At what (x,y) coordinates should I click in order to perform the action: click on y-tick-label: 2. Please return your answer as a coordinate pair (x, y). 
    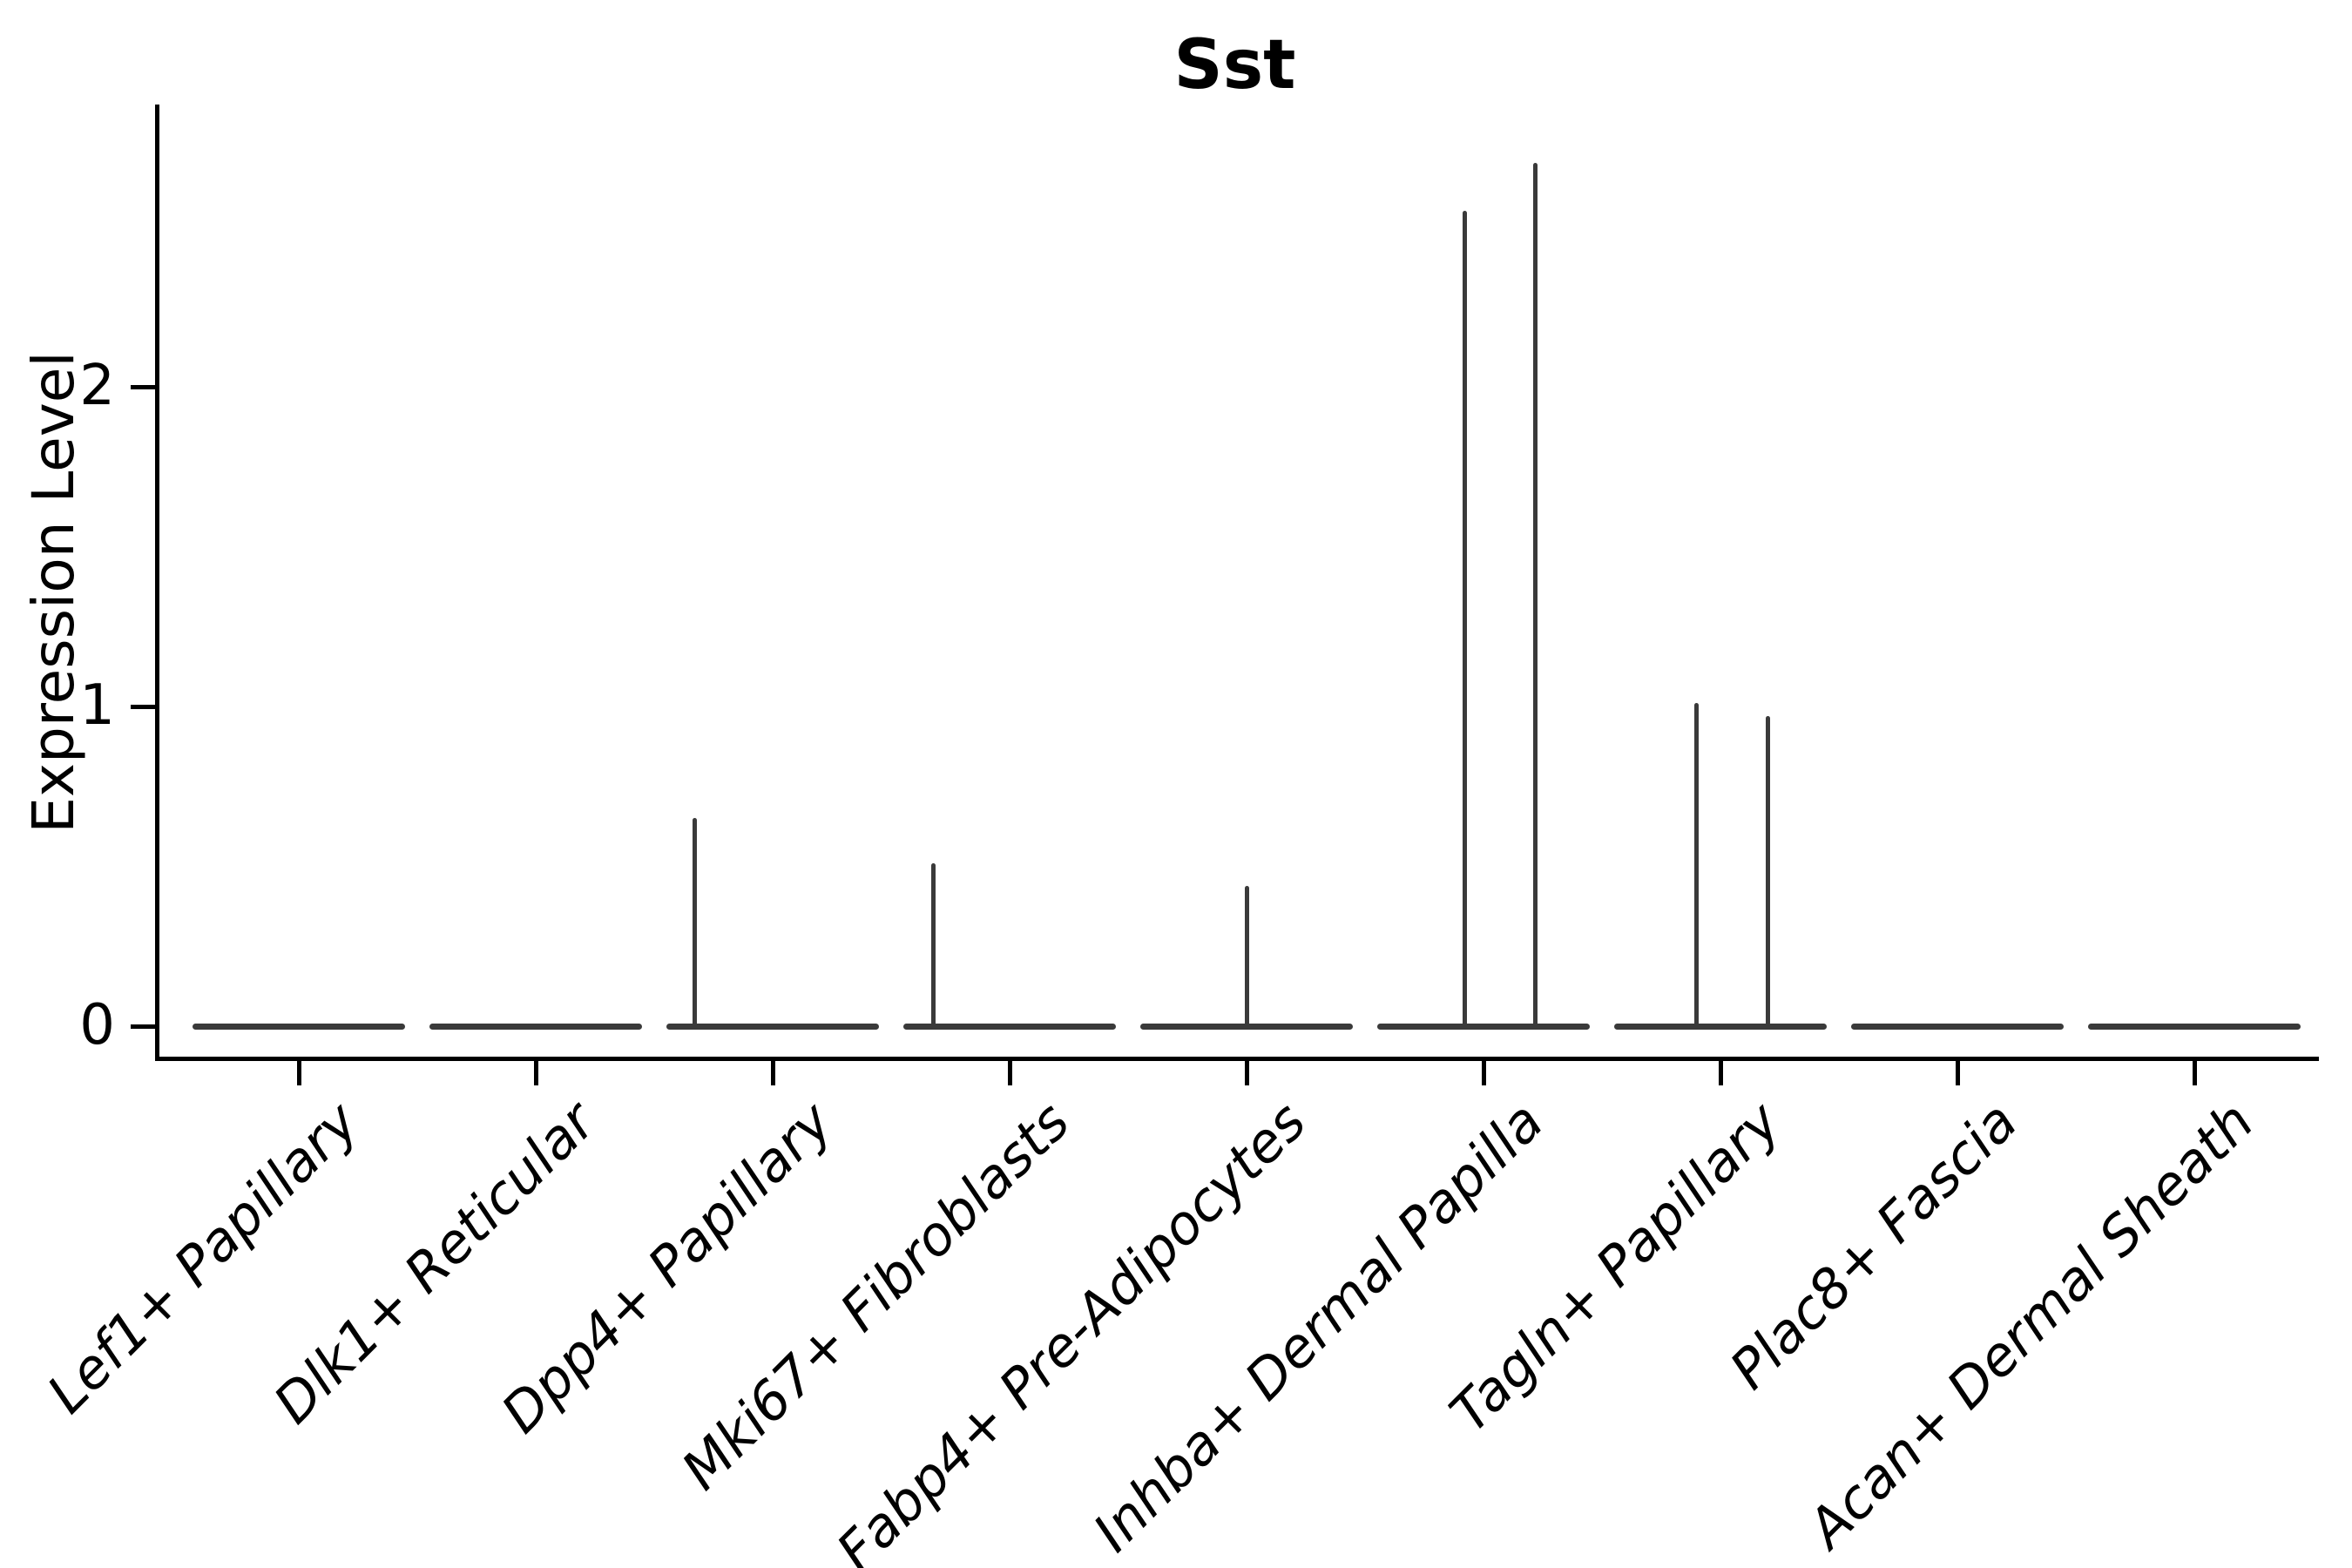
    Looking at the image, I should click on (97, 386).